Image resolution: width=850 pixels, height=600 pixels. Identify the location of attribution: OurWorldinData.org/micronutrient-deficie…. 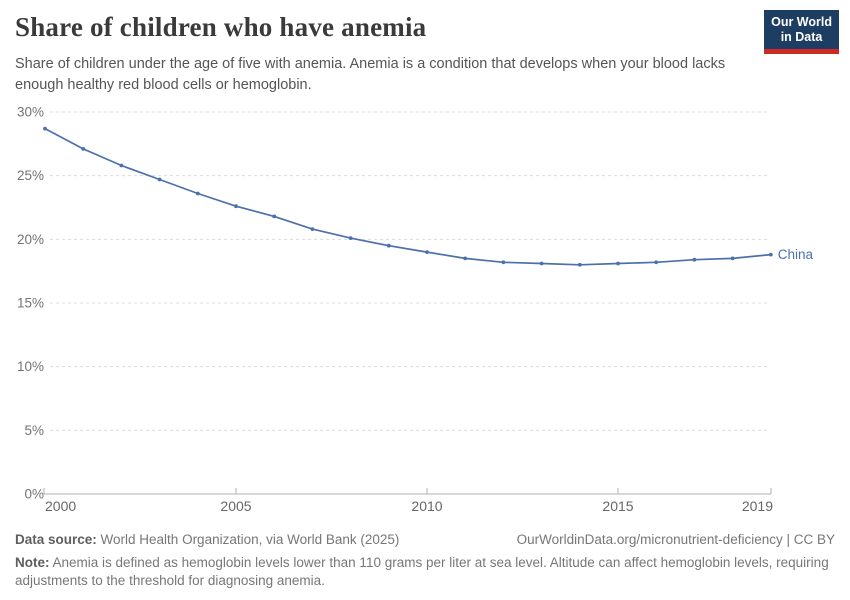
(676, 540).